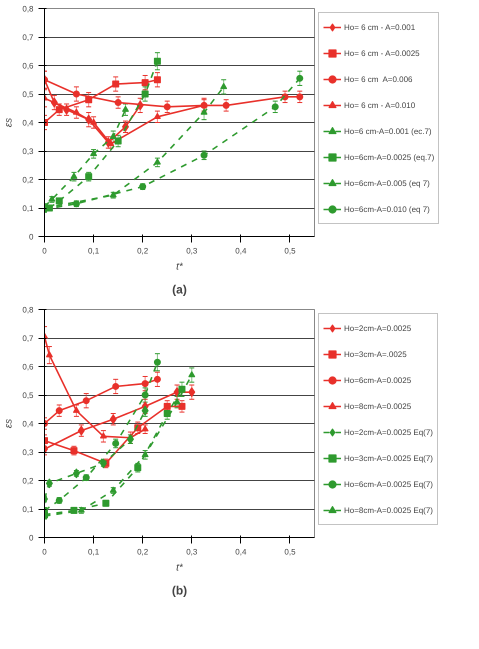 This screenshot has width=479, height=649. What do you see at coordinates (378, 380) in the screenshot?
I see `legend-label: Ho=6cm-A=0.0025` at bounding box center [378, 380].